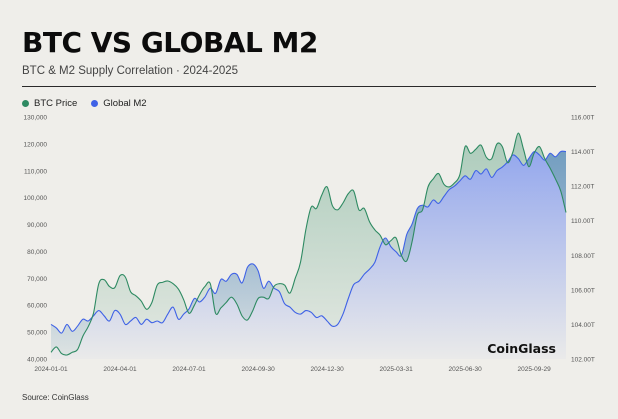 This screenshot has height=419, width=618. What do you see at coordinates (84, 103) in the screenshot?
I see `legend: BTC Price Global M2` at bounding box center [84, 103].